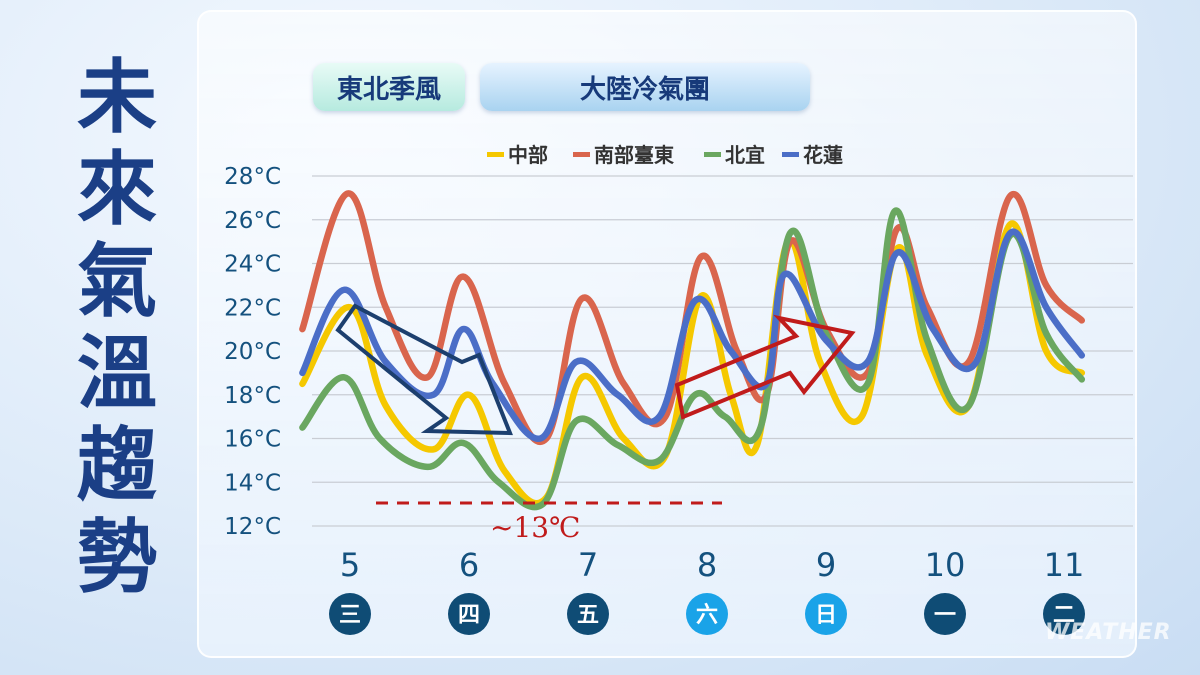  I want to click on weekday-label: 二, so click(1064, 615).